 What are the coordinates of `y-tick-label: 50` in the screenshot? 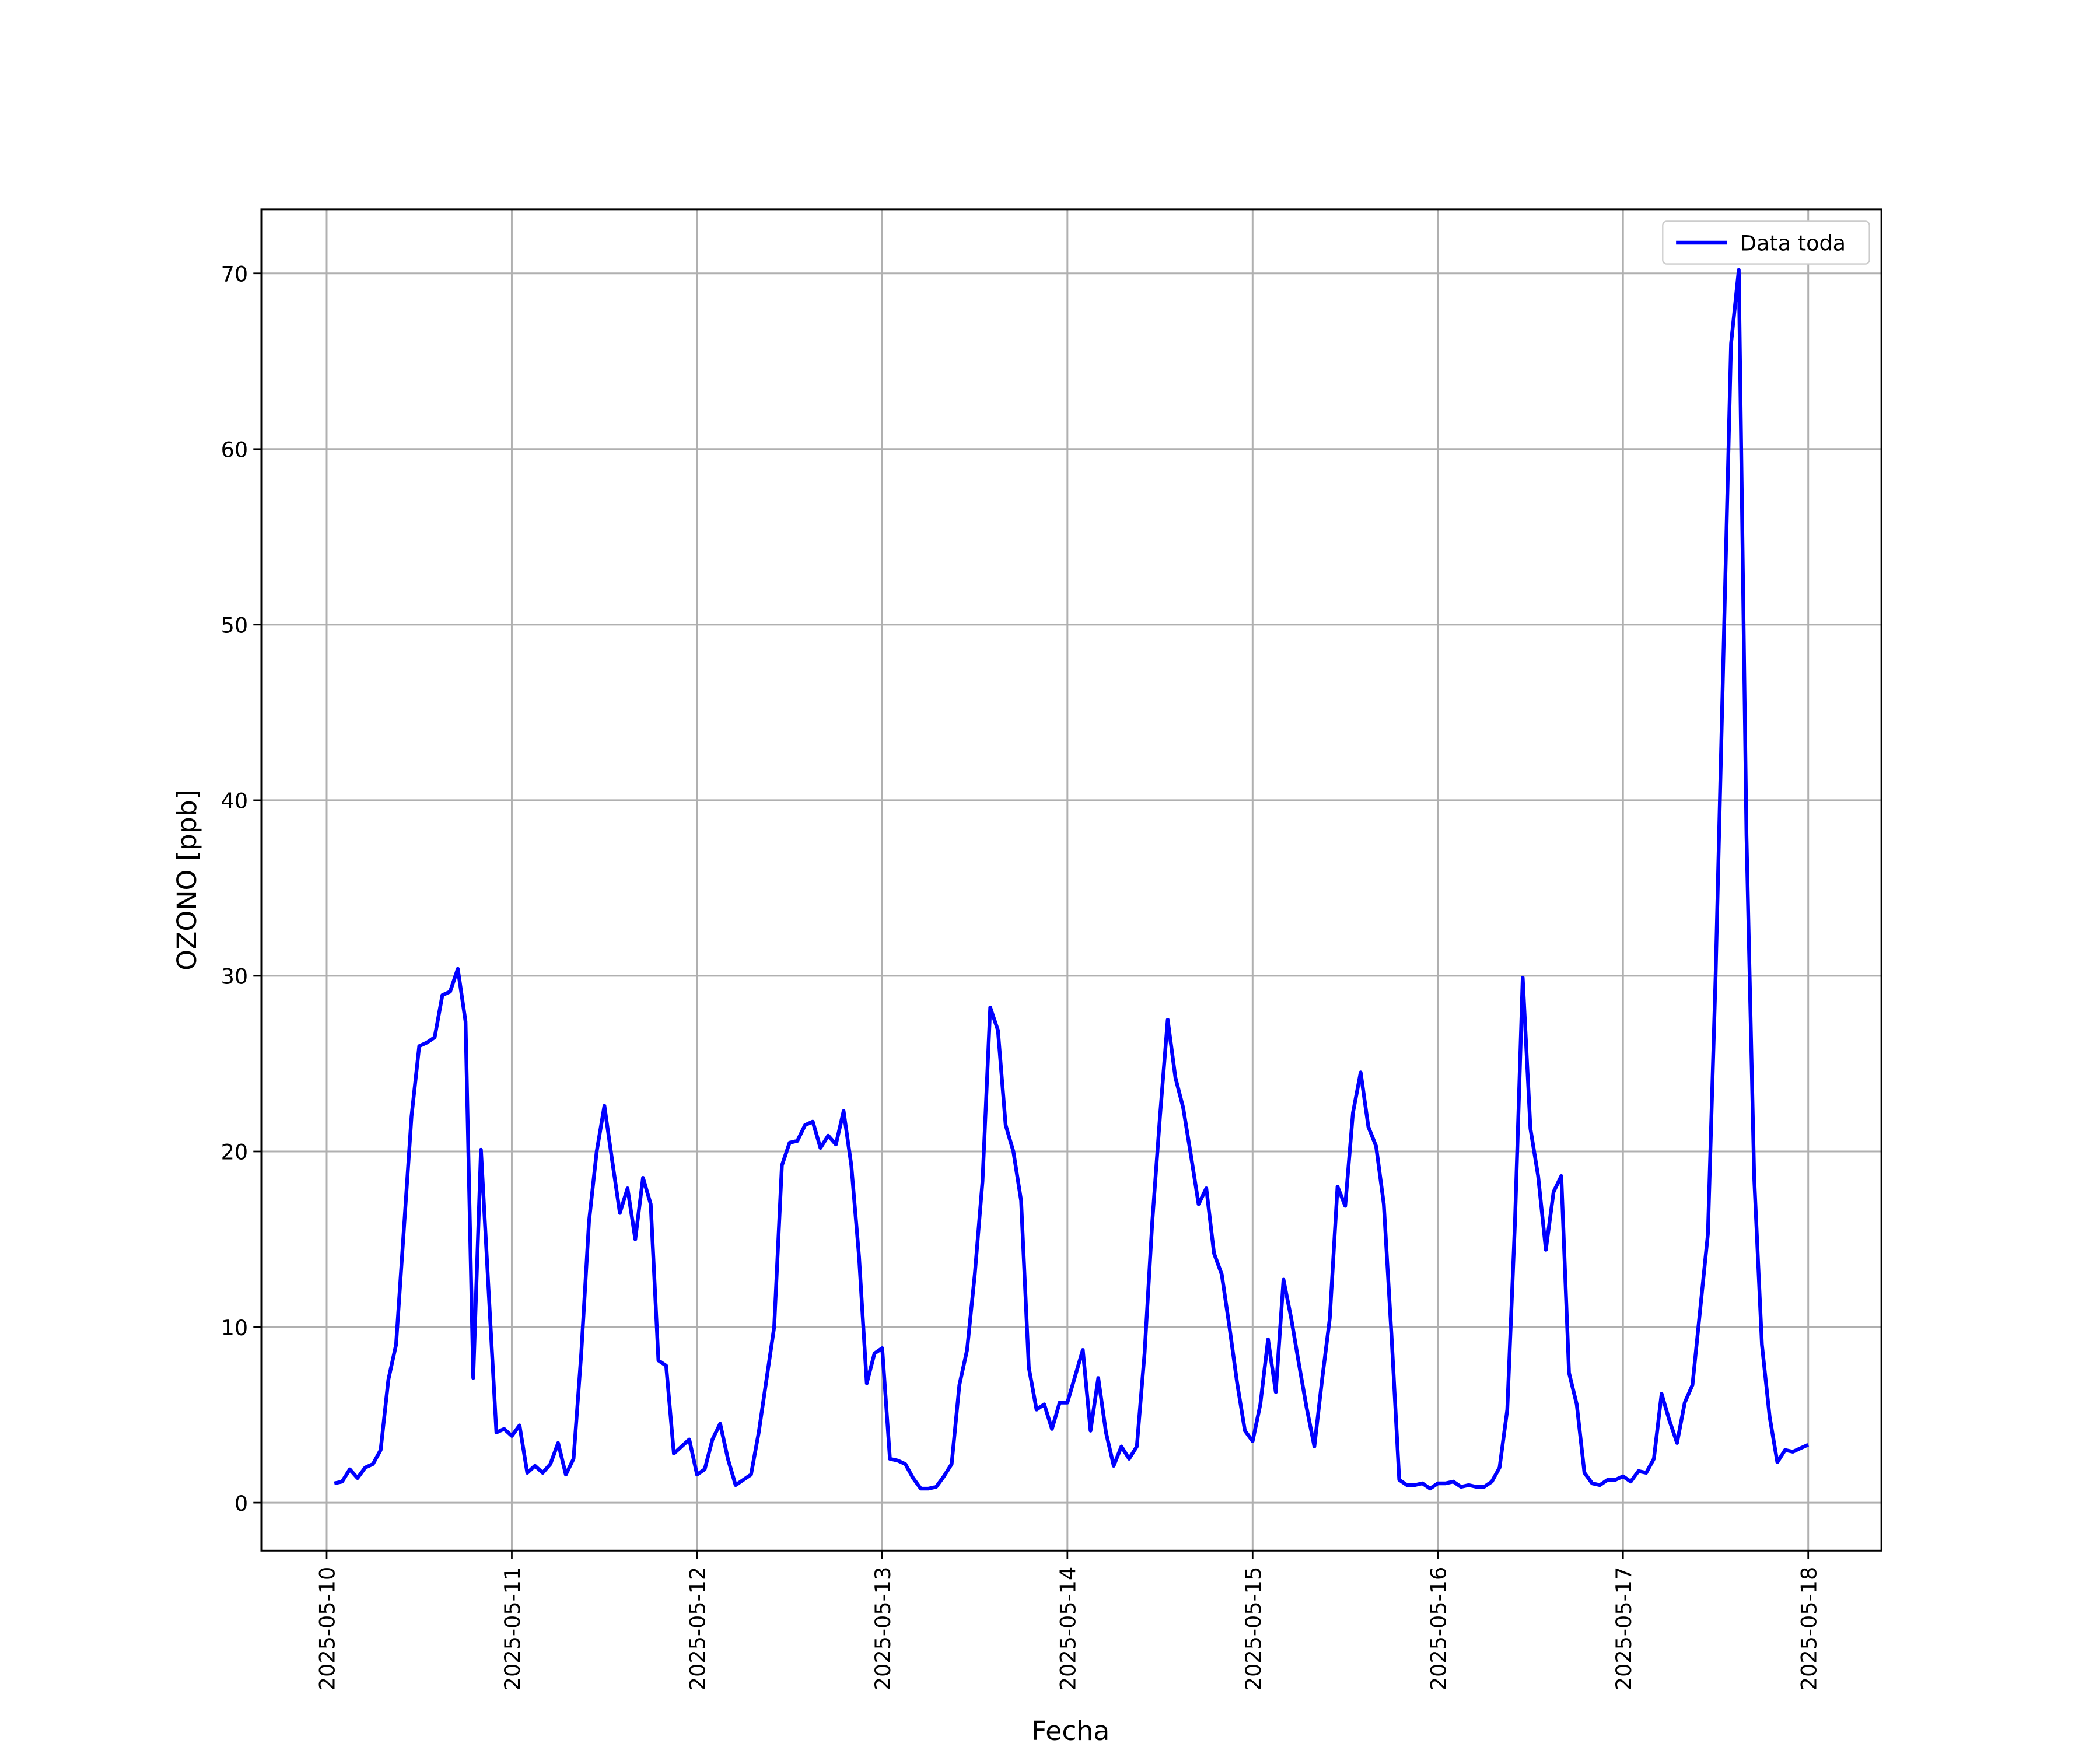 It's located at (235, 625).